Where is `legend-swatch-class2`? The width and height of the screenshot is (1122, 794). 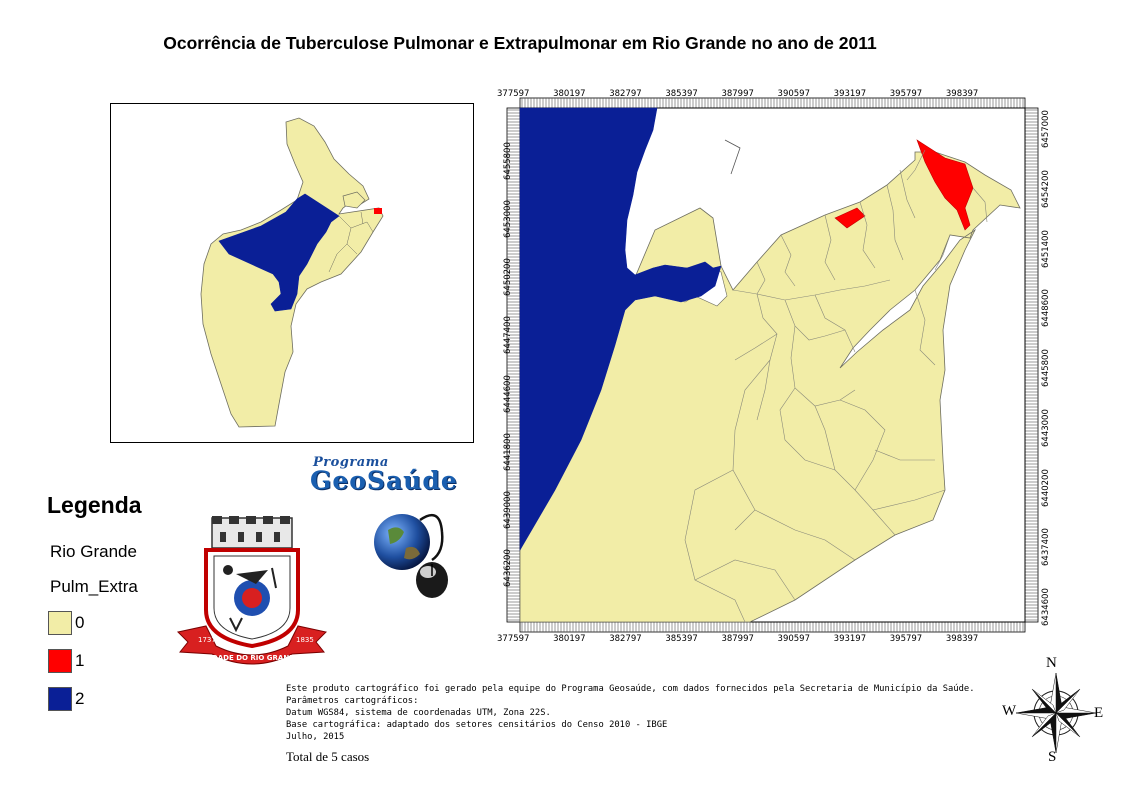 legend-swatch-class2 is located at coordinates (60, 699).